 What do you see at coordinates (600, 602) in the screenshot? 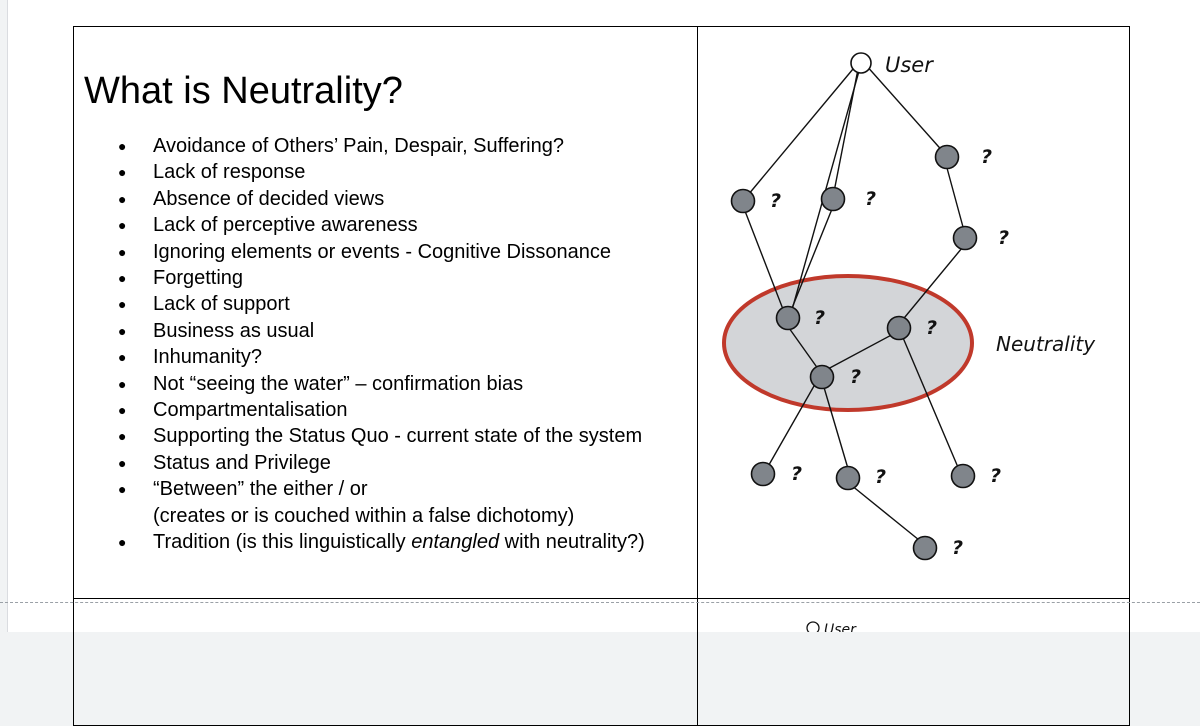
I see `page-break-line` at bounding box center [600, 602].